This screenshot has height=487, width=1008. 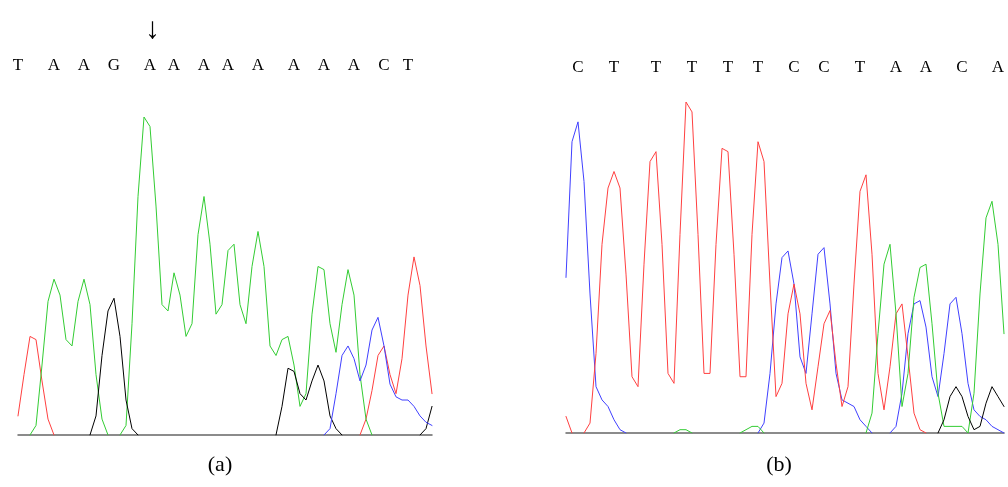 I want to click on x-tick-label: G, so click(x=114, y=64).